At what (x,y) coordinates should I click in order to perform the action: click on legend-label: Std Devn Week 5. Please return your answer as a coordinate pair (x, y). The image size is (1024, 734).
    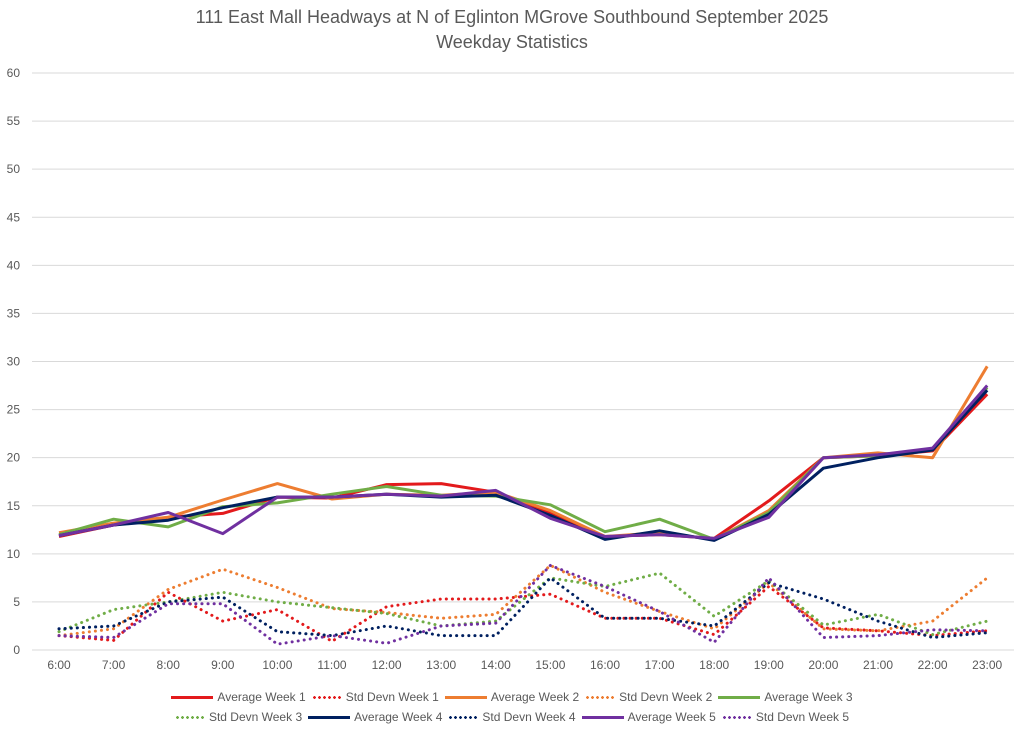
    Looking at the image, I should click on (802, 717).